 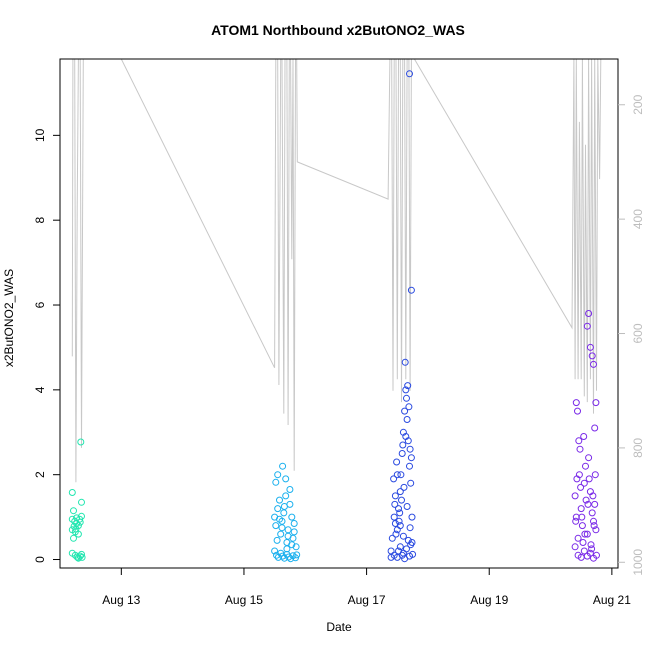 I want to click on x-tick-label: Aug 13, so click(x=121, y=600).